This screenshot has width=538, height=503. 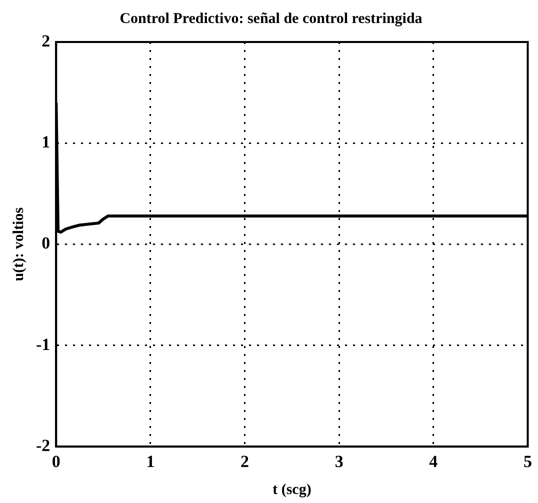 What do you see at coordinates (46, 40) in the screenshot?
I see `y-tick-label: 2` at bounding box center [46, 40].